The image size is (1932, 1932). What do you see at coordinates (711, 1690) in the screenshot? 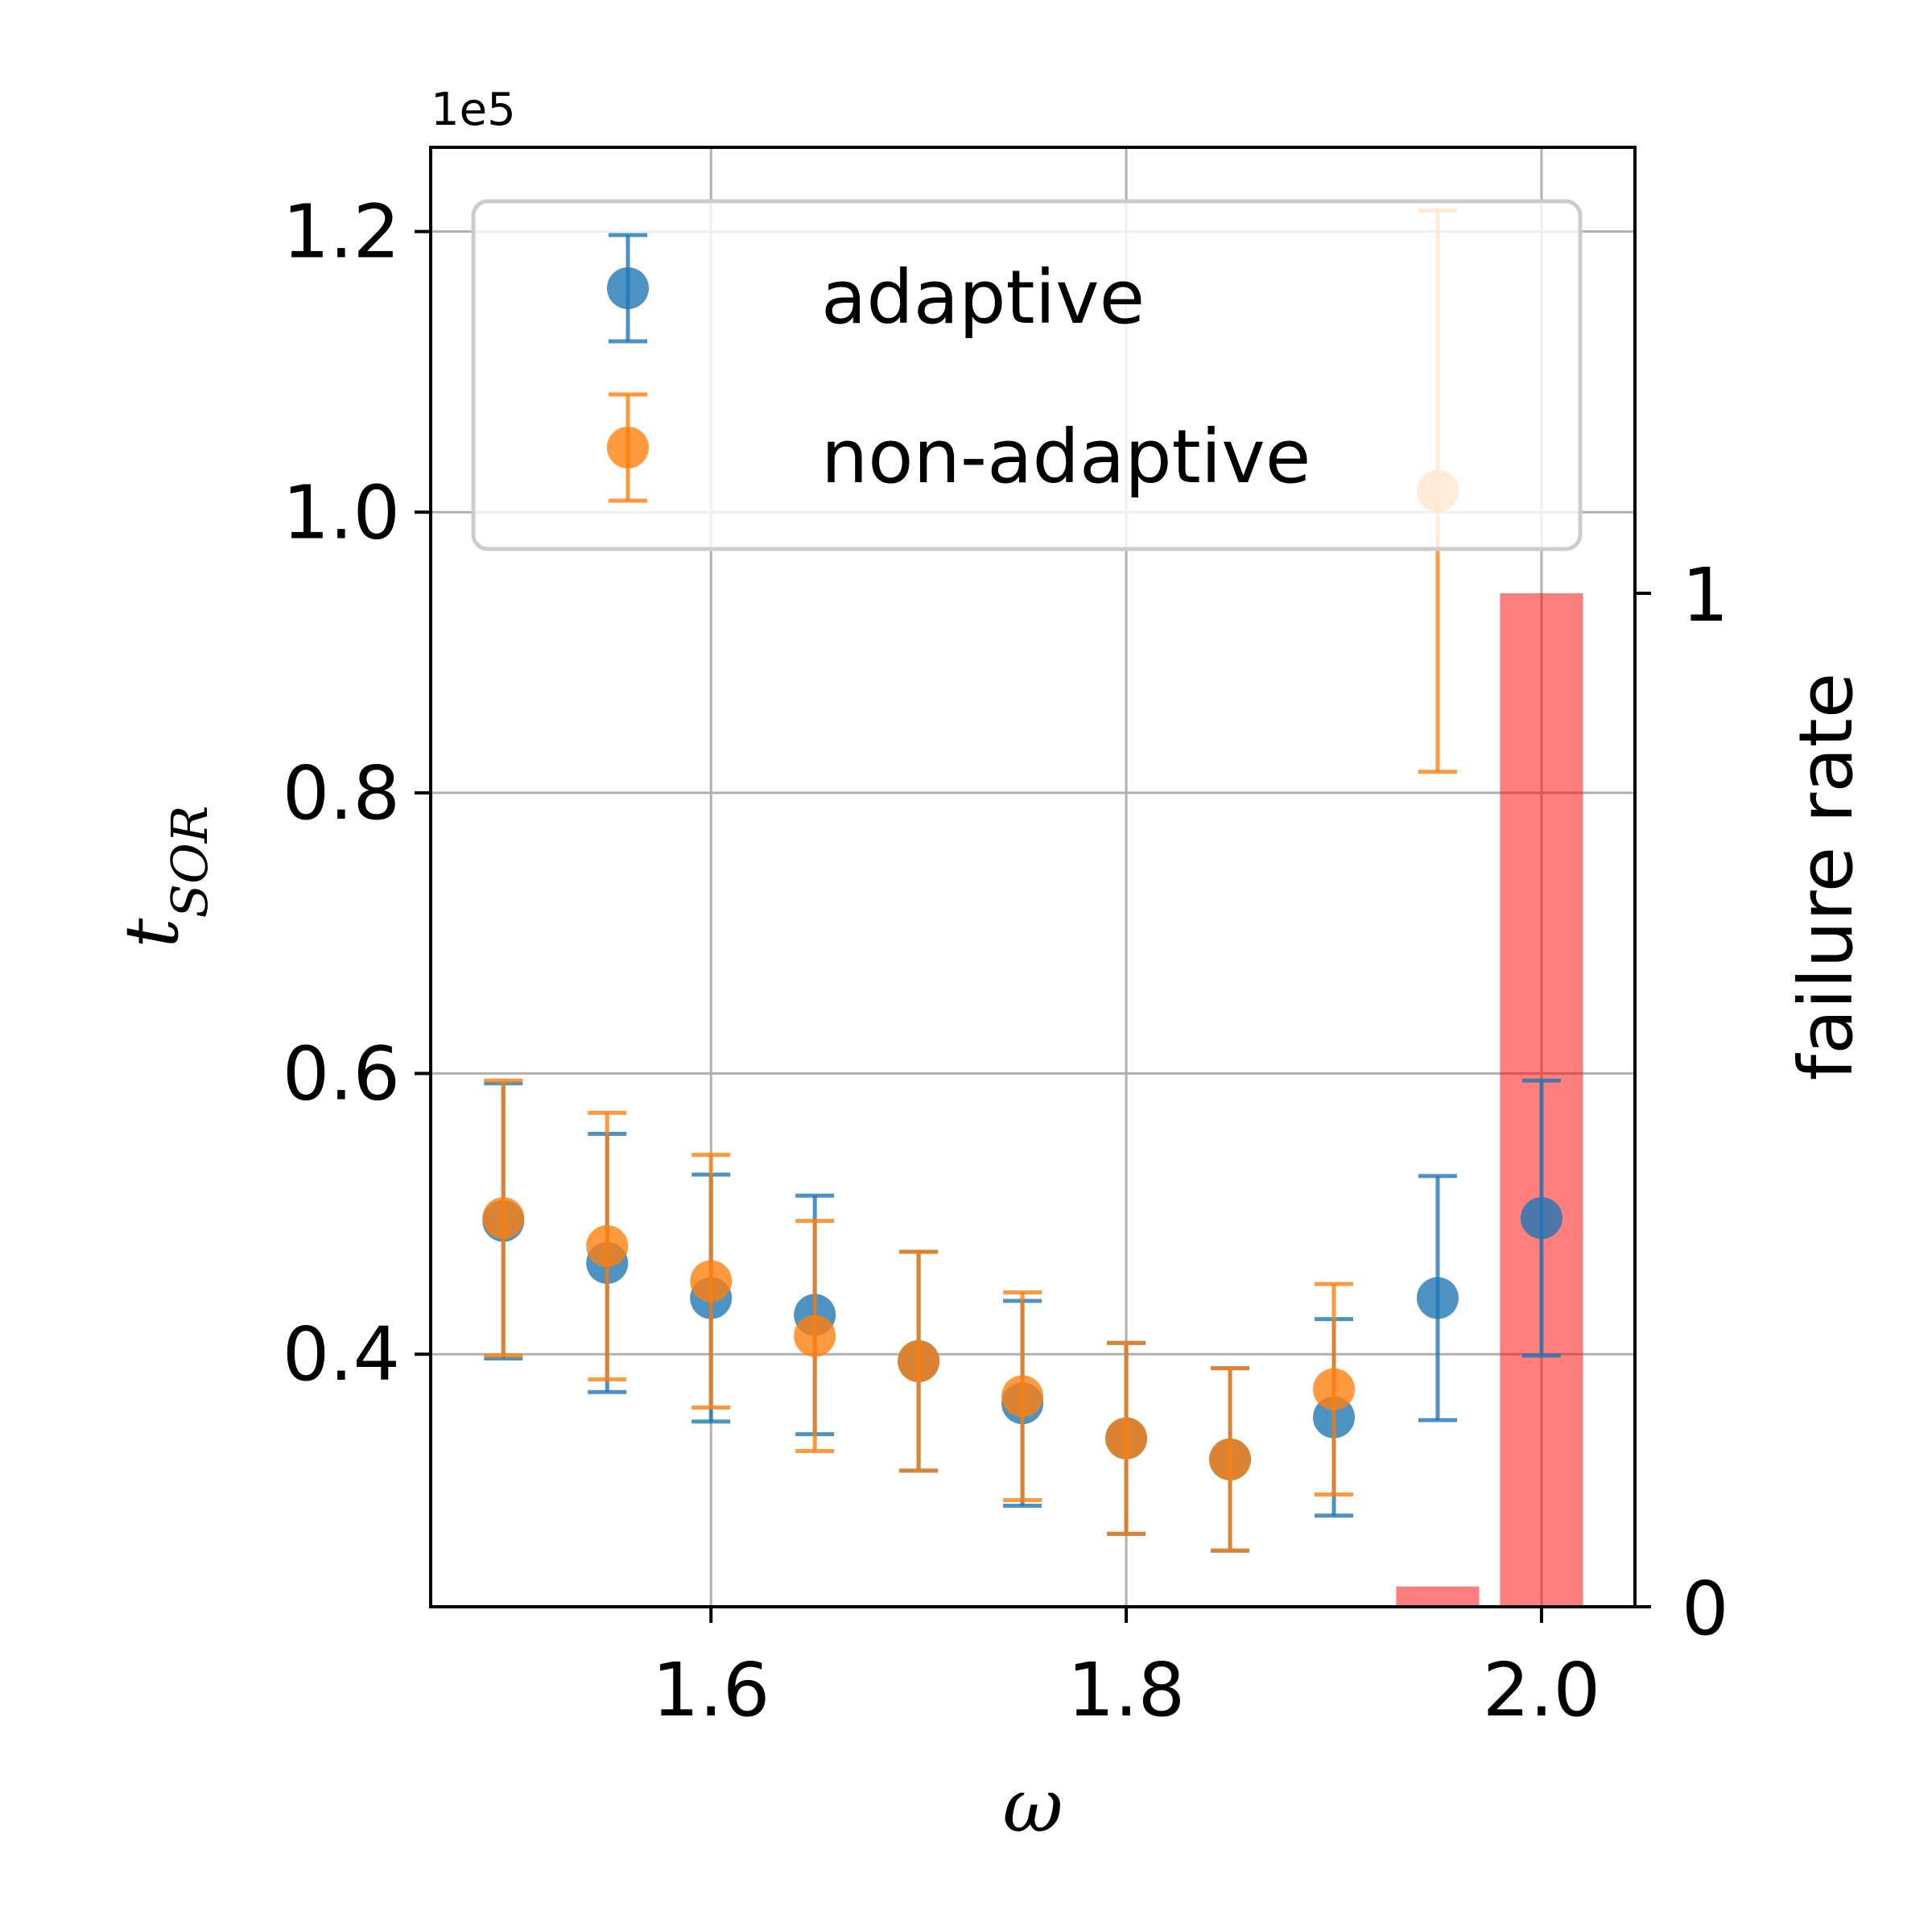
I see `x-tick-label: 1.6` at bounding box center [711, 1690].